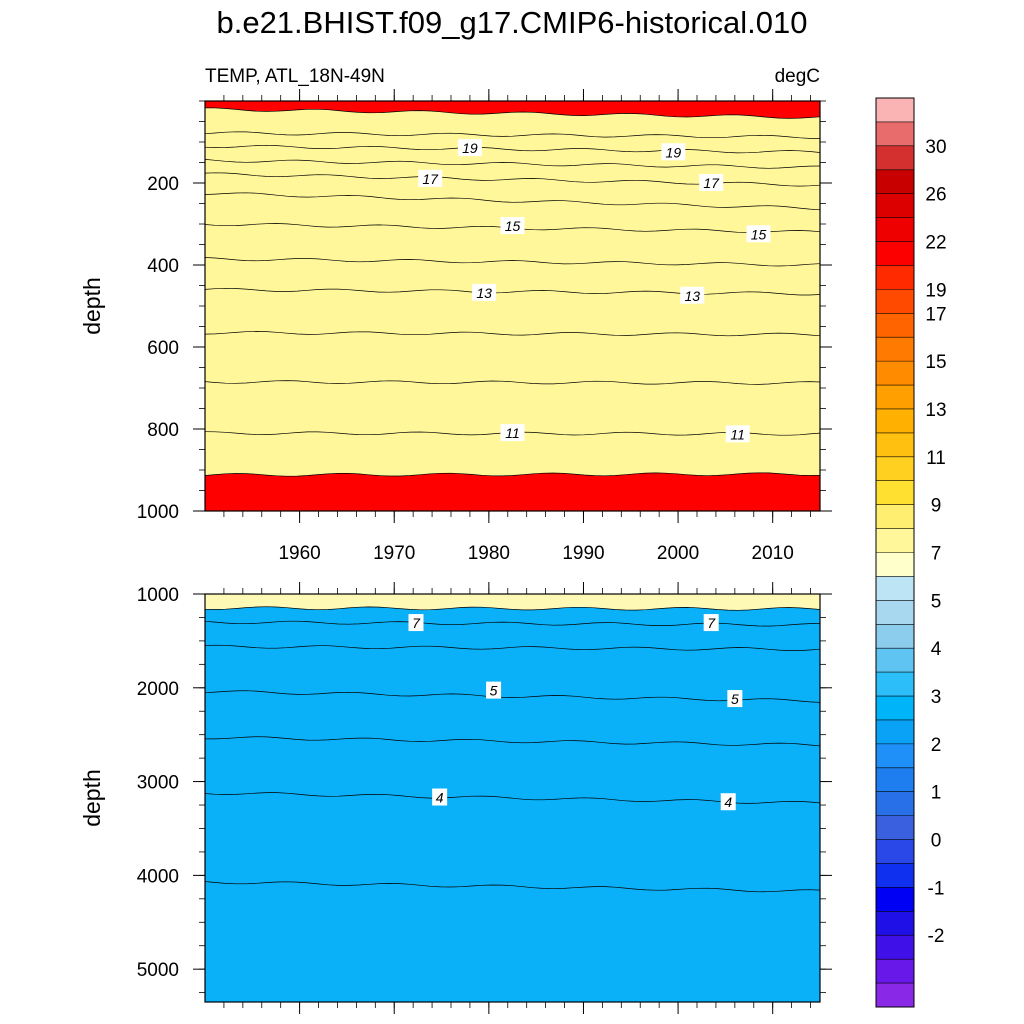 This screenshot has height=1024, width=1024. I want to click on colorbar-label: 5, so click(936, 601).